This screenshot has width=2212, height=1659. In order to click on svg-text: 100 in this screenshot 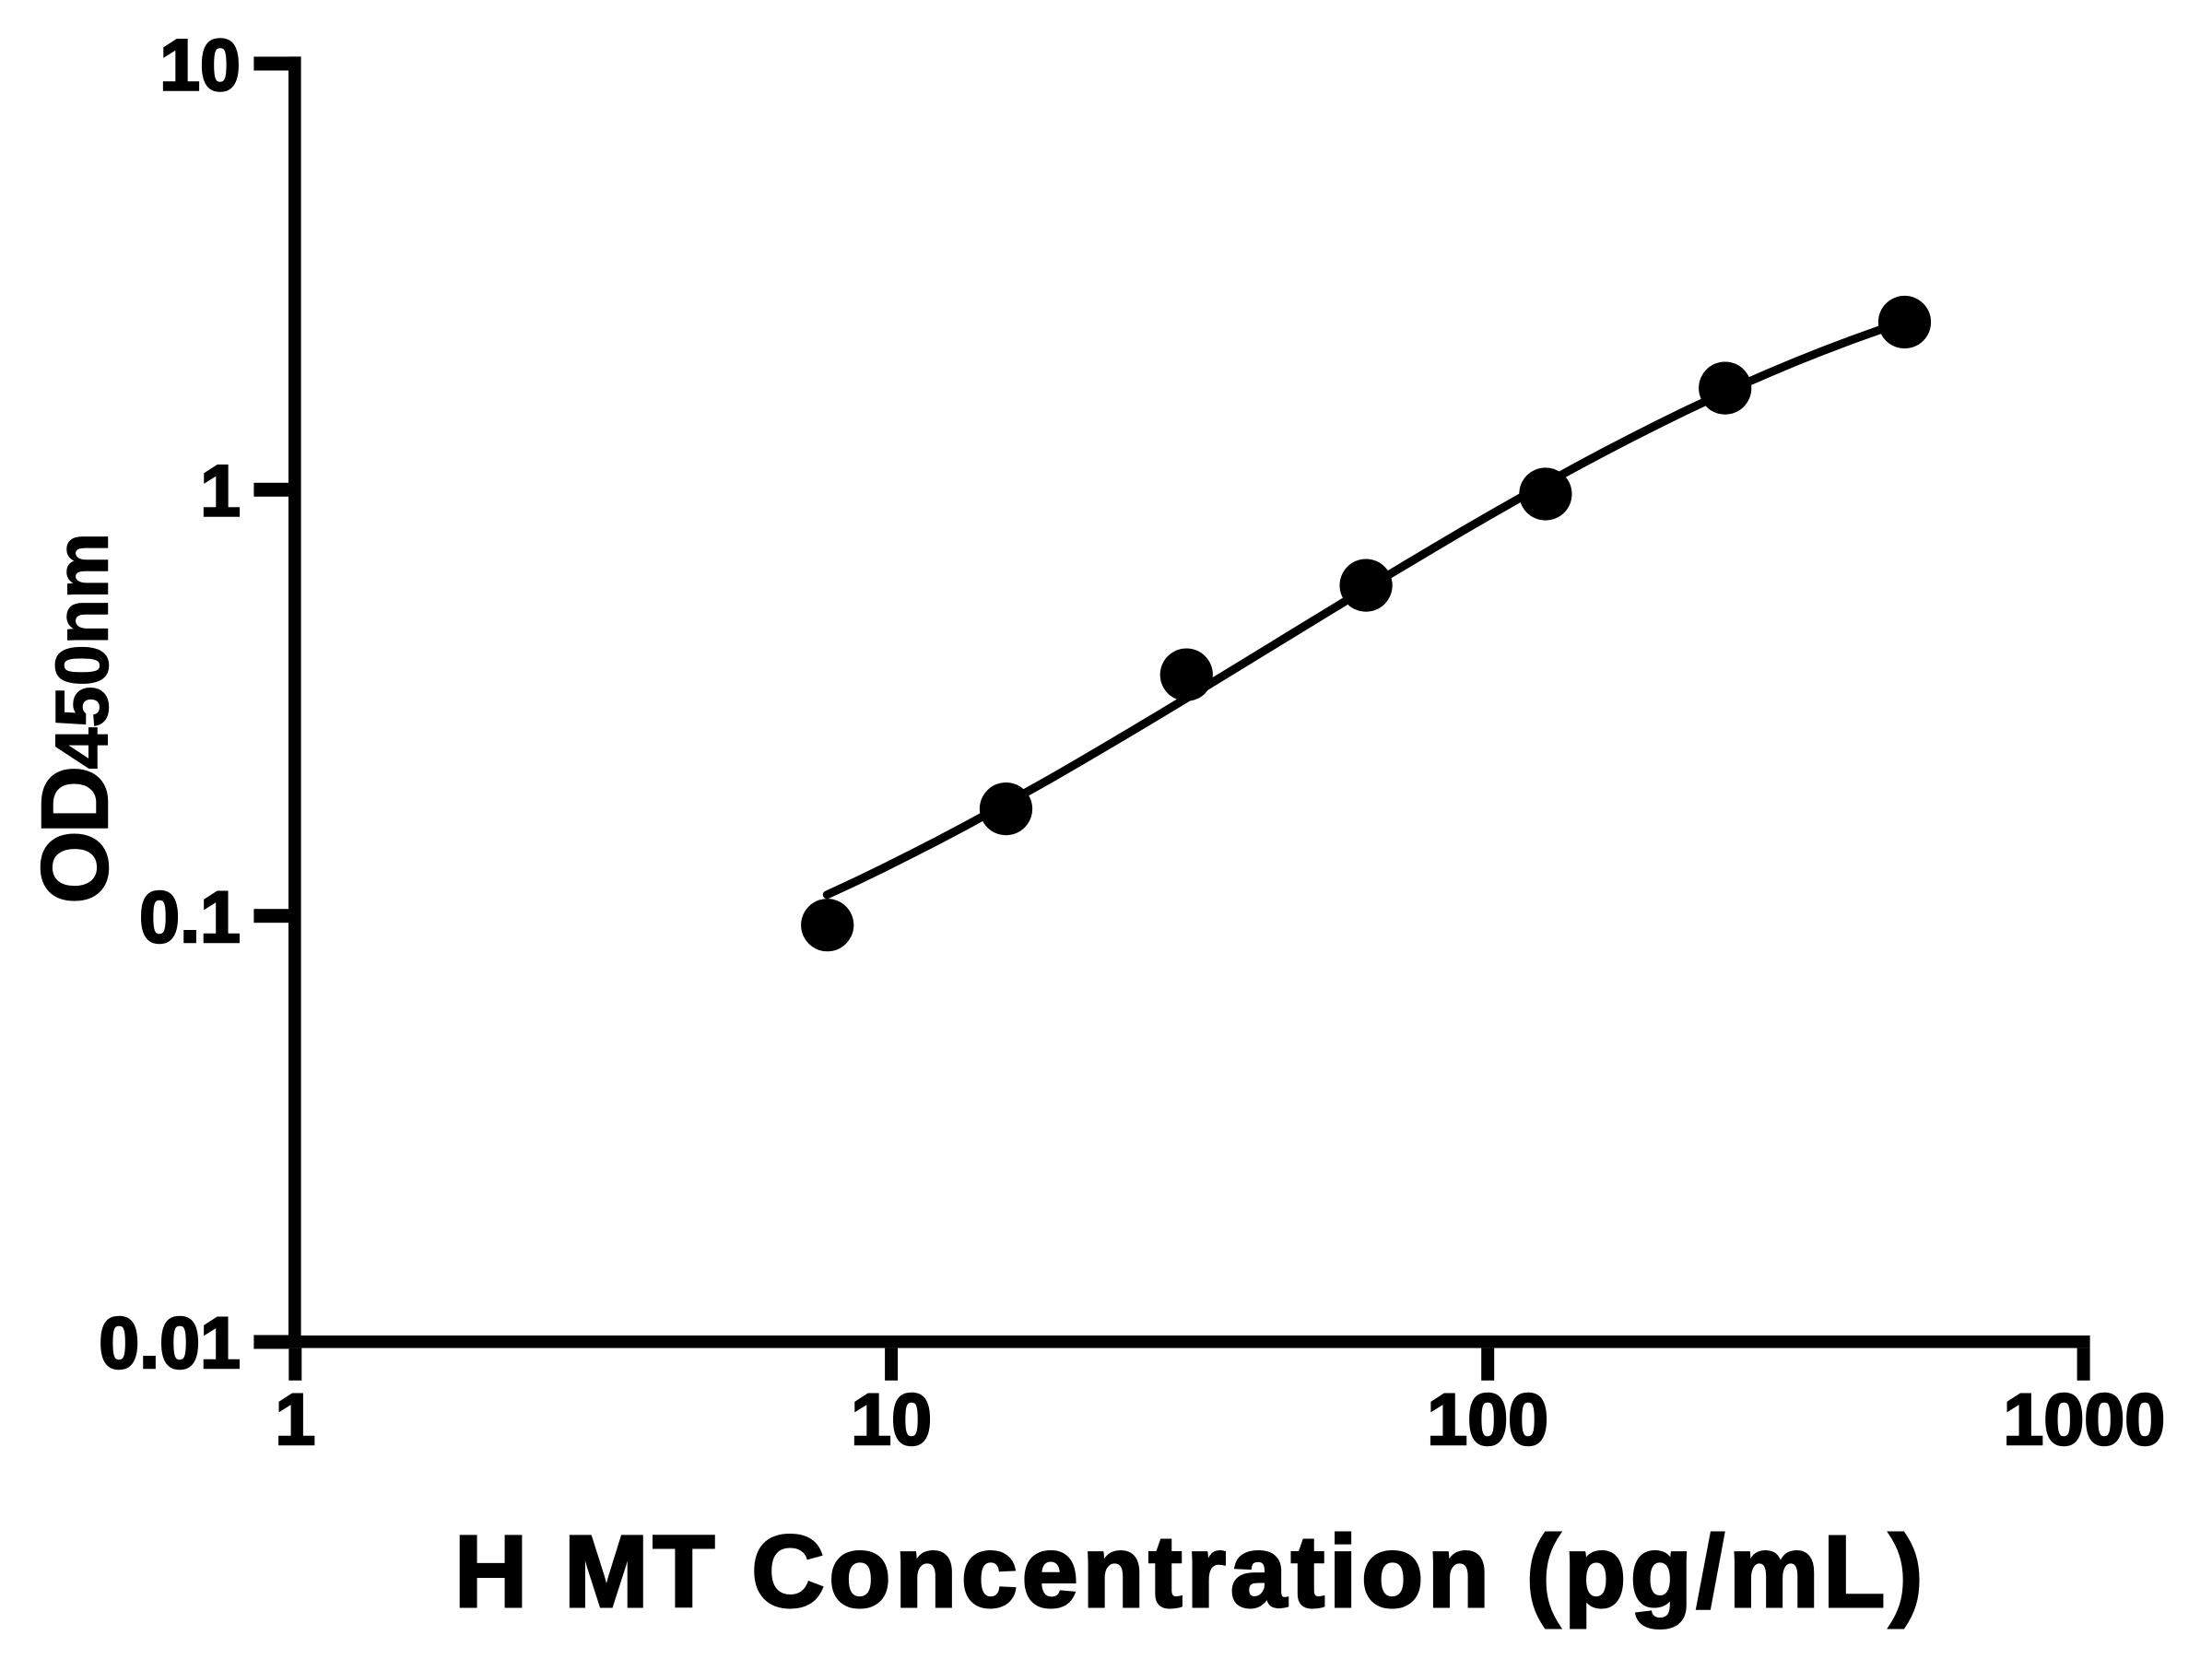, I will do `click(1487, 1419)`.